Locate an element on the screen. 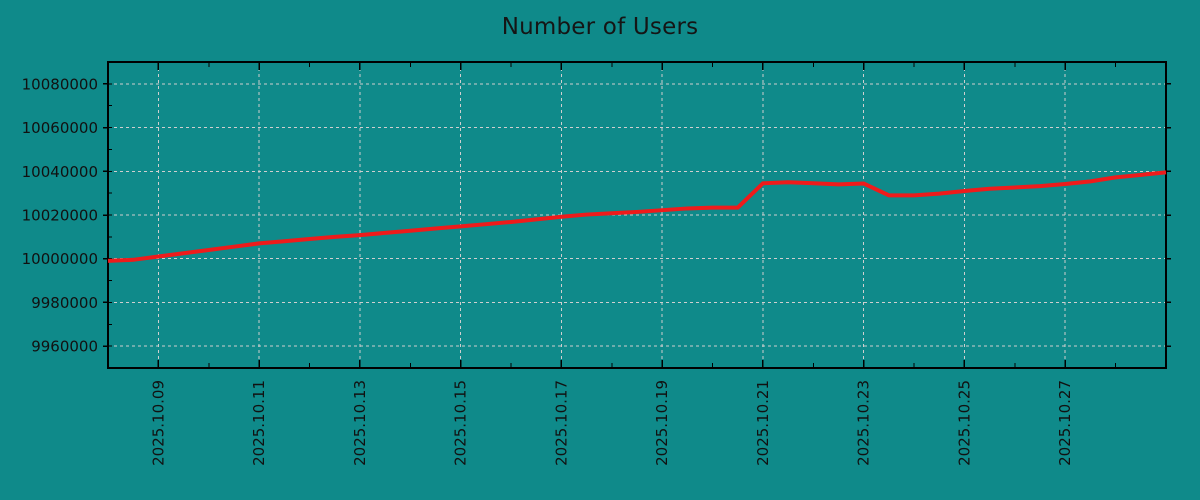 Image resolution: width=1200 pixels, height=500 pixels. x-axis-tick-label: 2025.10.21 is located at coordinates (763, 423).